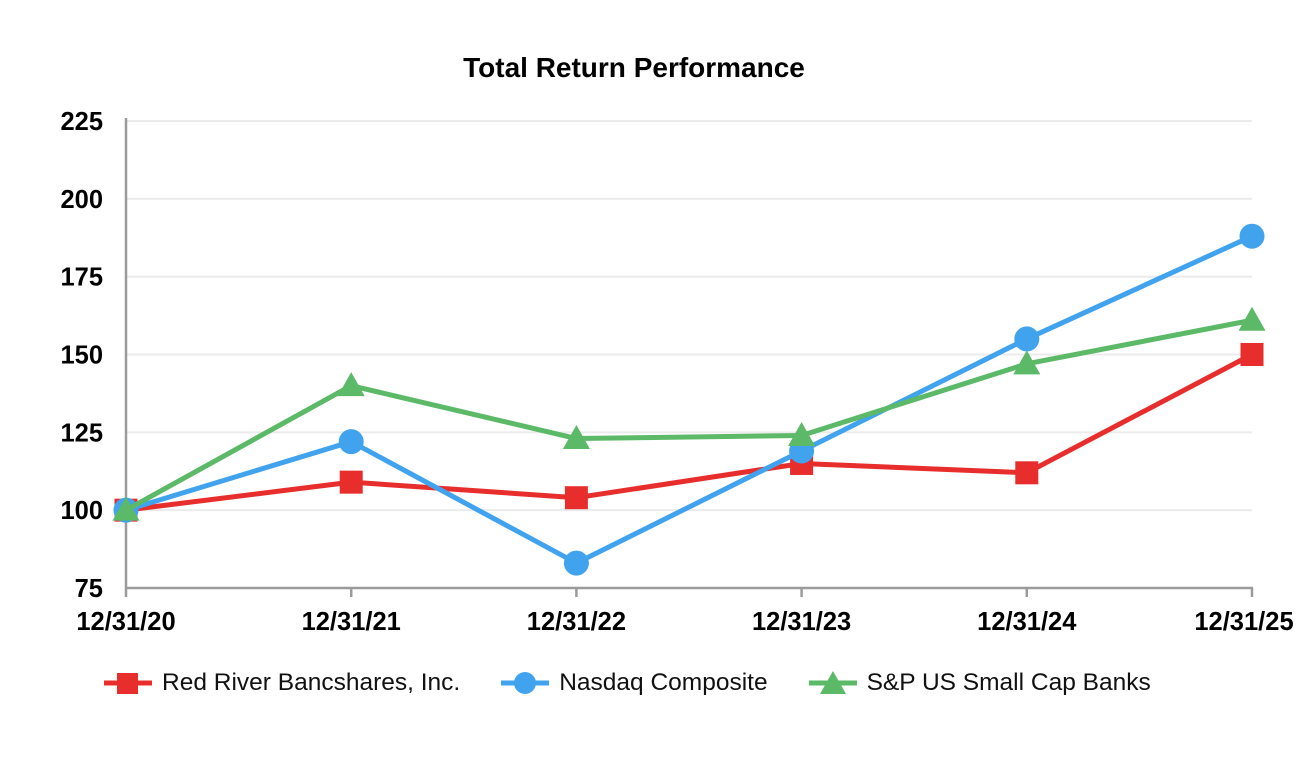 The height and width of the screenshot is (768, 1304). I want to click on x-tick-label: 12/31/25, so click(1243, 622).